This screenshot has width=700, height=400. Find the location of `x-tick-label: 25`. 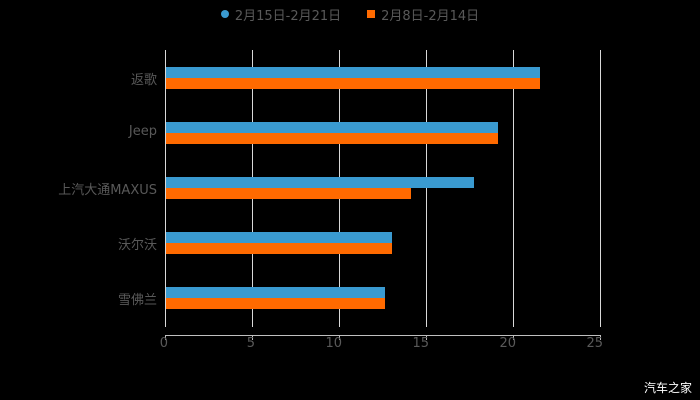

x-tick-label: 25 is located at coordinates (594, 343).